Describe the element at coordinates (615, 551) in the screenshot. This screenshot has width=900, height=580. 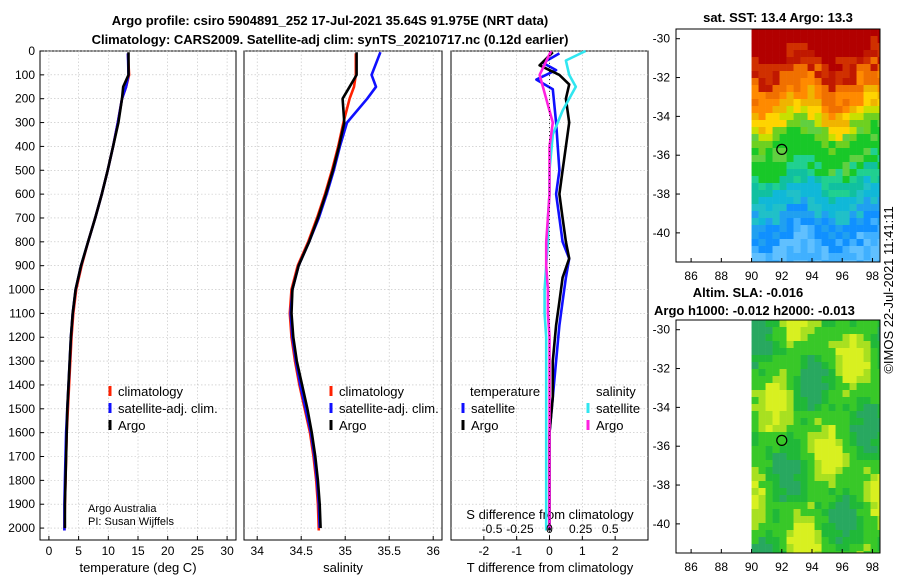
I see `x-tick-label: 2` at that location.